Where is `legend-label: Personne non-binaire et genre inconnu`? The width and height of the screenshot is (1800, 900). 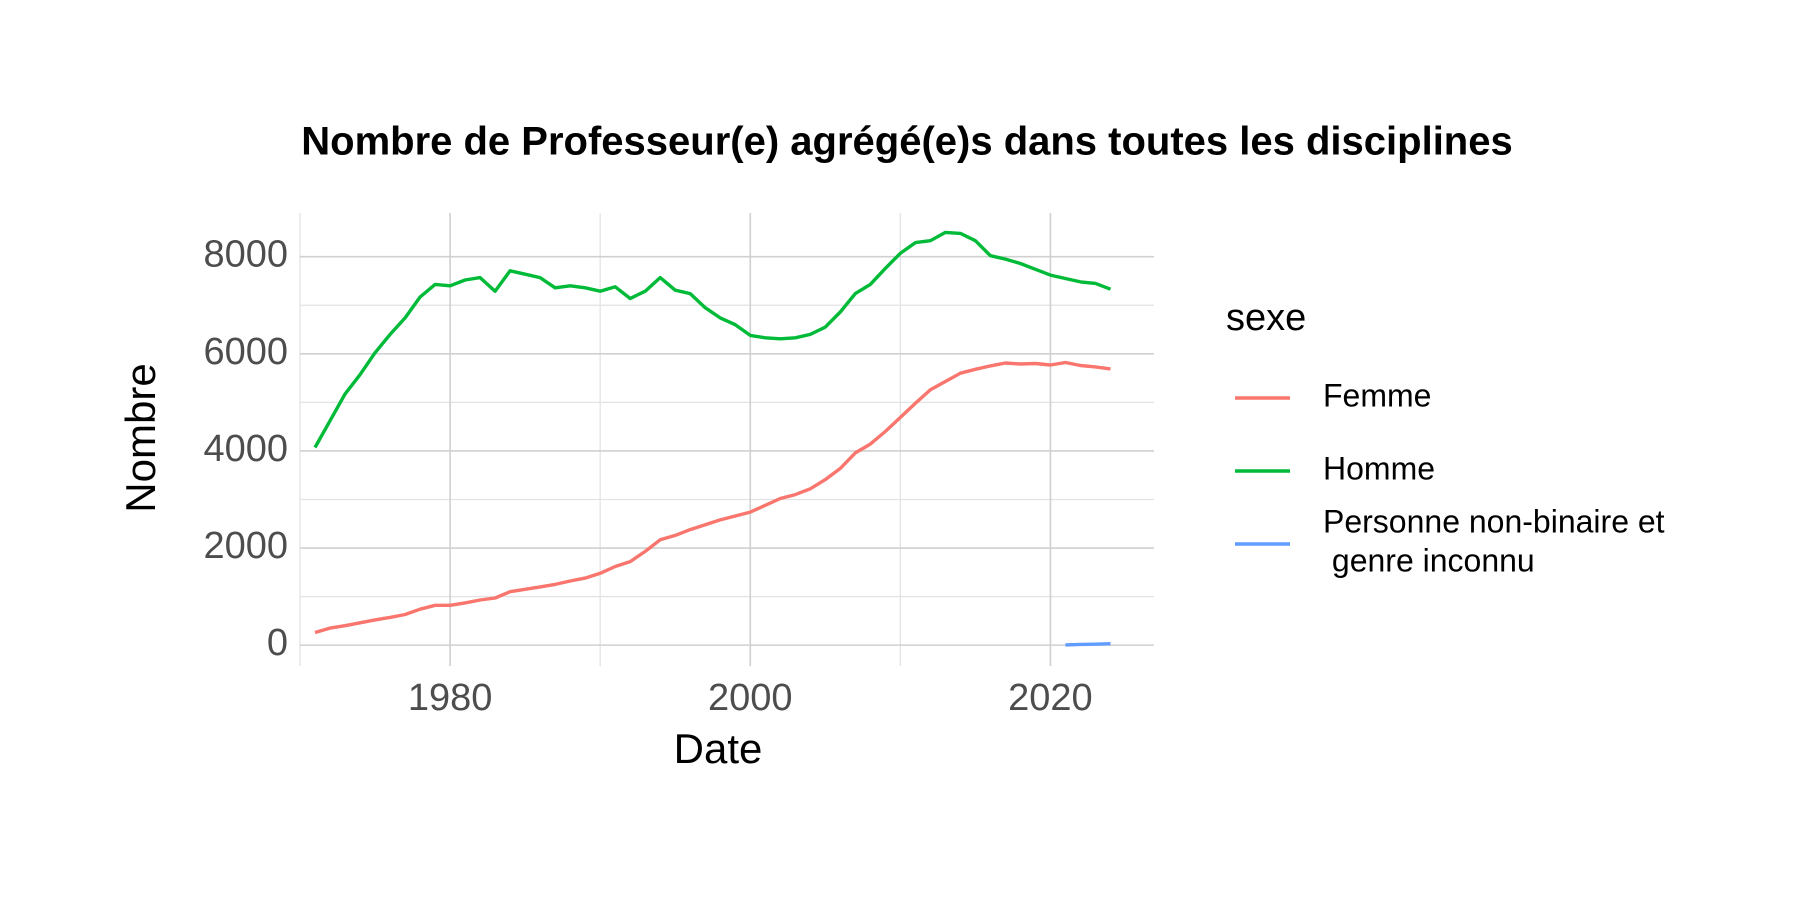 legend-label: Personne non-binaire et genre inconnu is located at coordinates (1494, 541).